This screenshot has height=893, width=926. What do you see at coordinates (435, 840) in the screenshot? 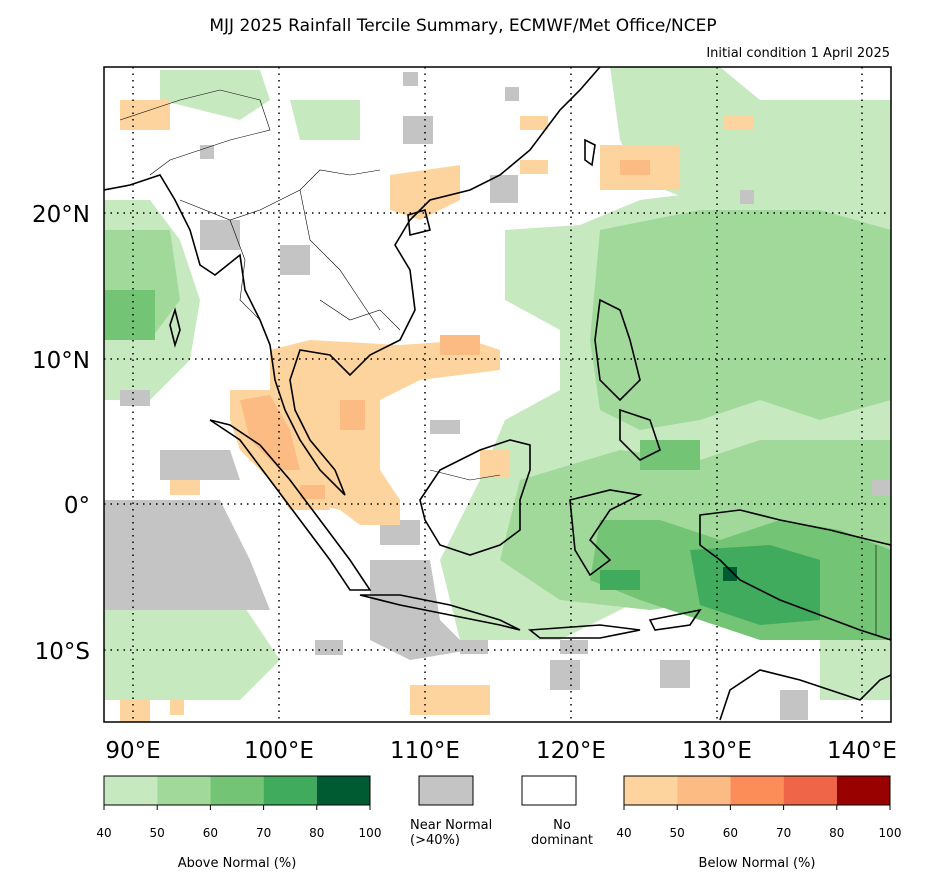
I see `near-normal-label-line2: (>40%)` at bounding box center [435, 840].